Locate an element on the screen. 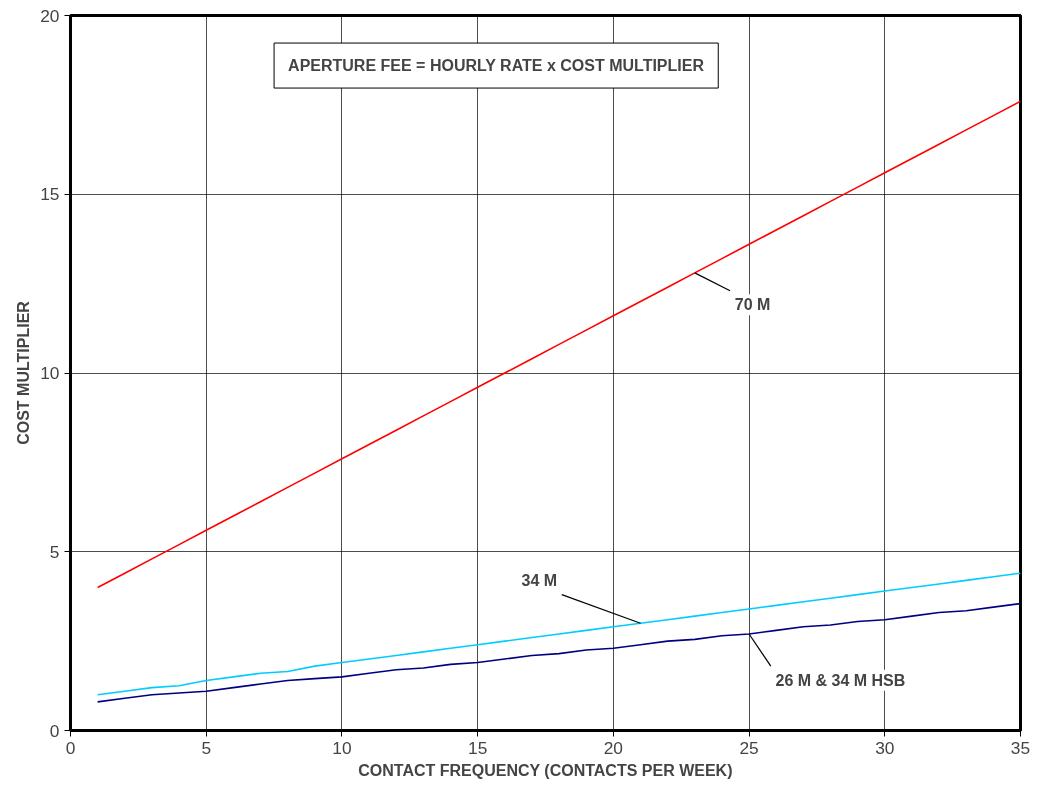 Image resolution: width=1047 pixels, height=794 pixels. x-tick-label: 10 is located at coordinates (342, 747).